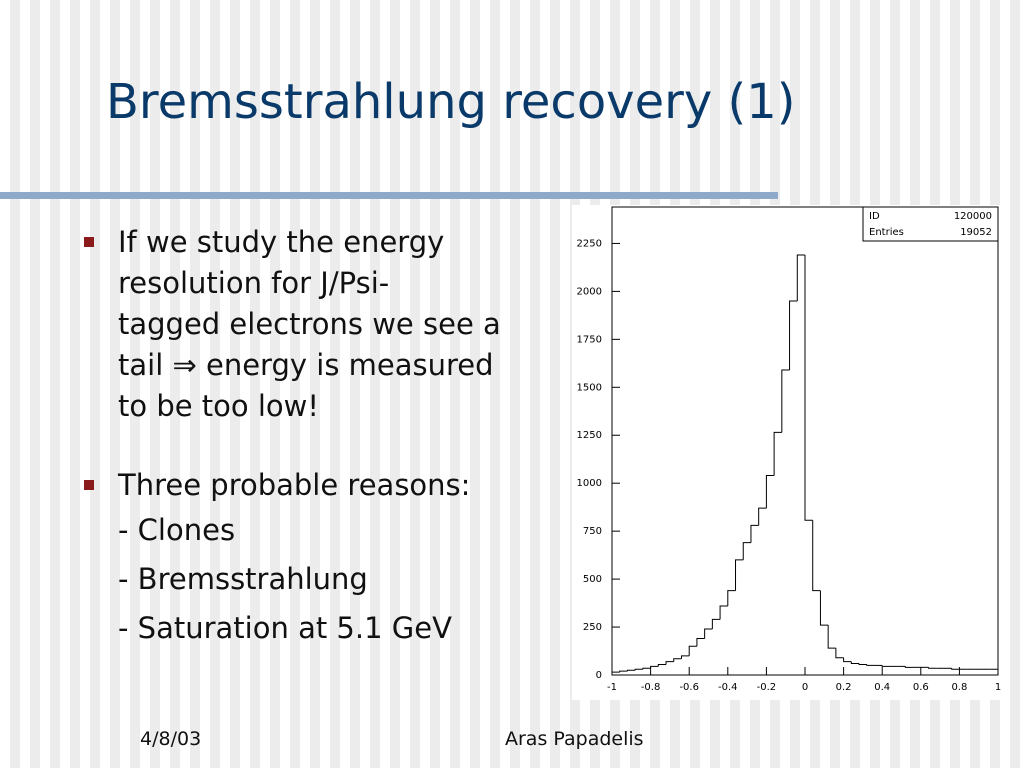 Image resolution: width=1024 pixels, height=768 pixels. Describe the element at coordinates (973, 216) in the screenshot. I see `stats-value: 120000` at that location.